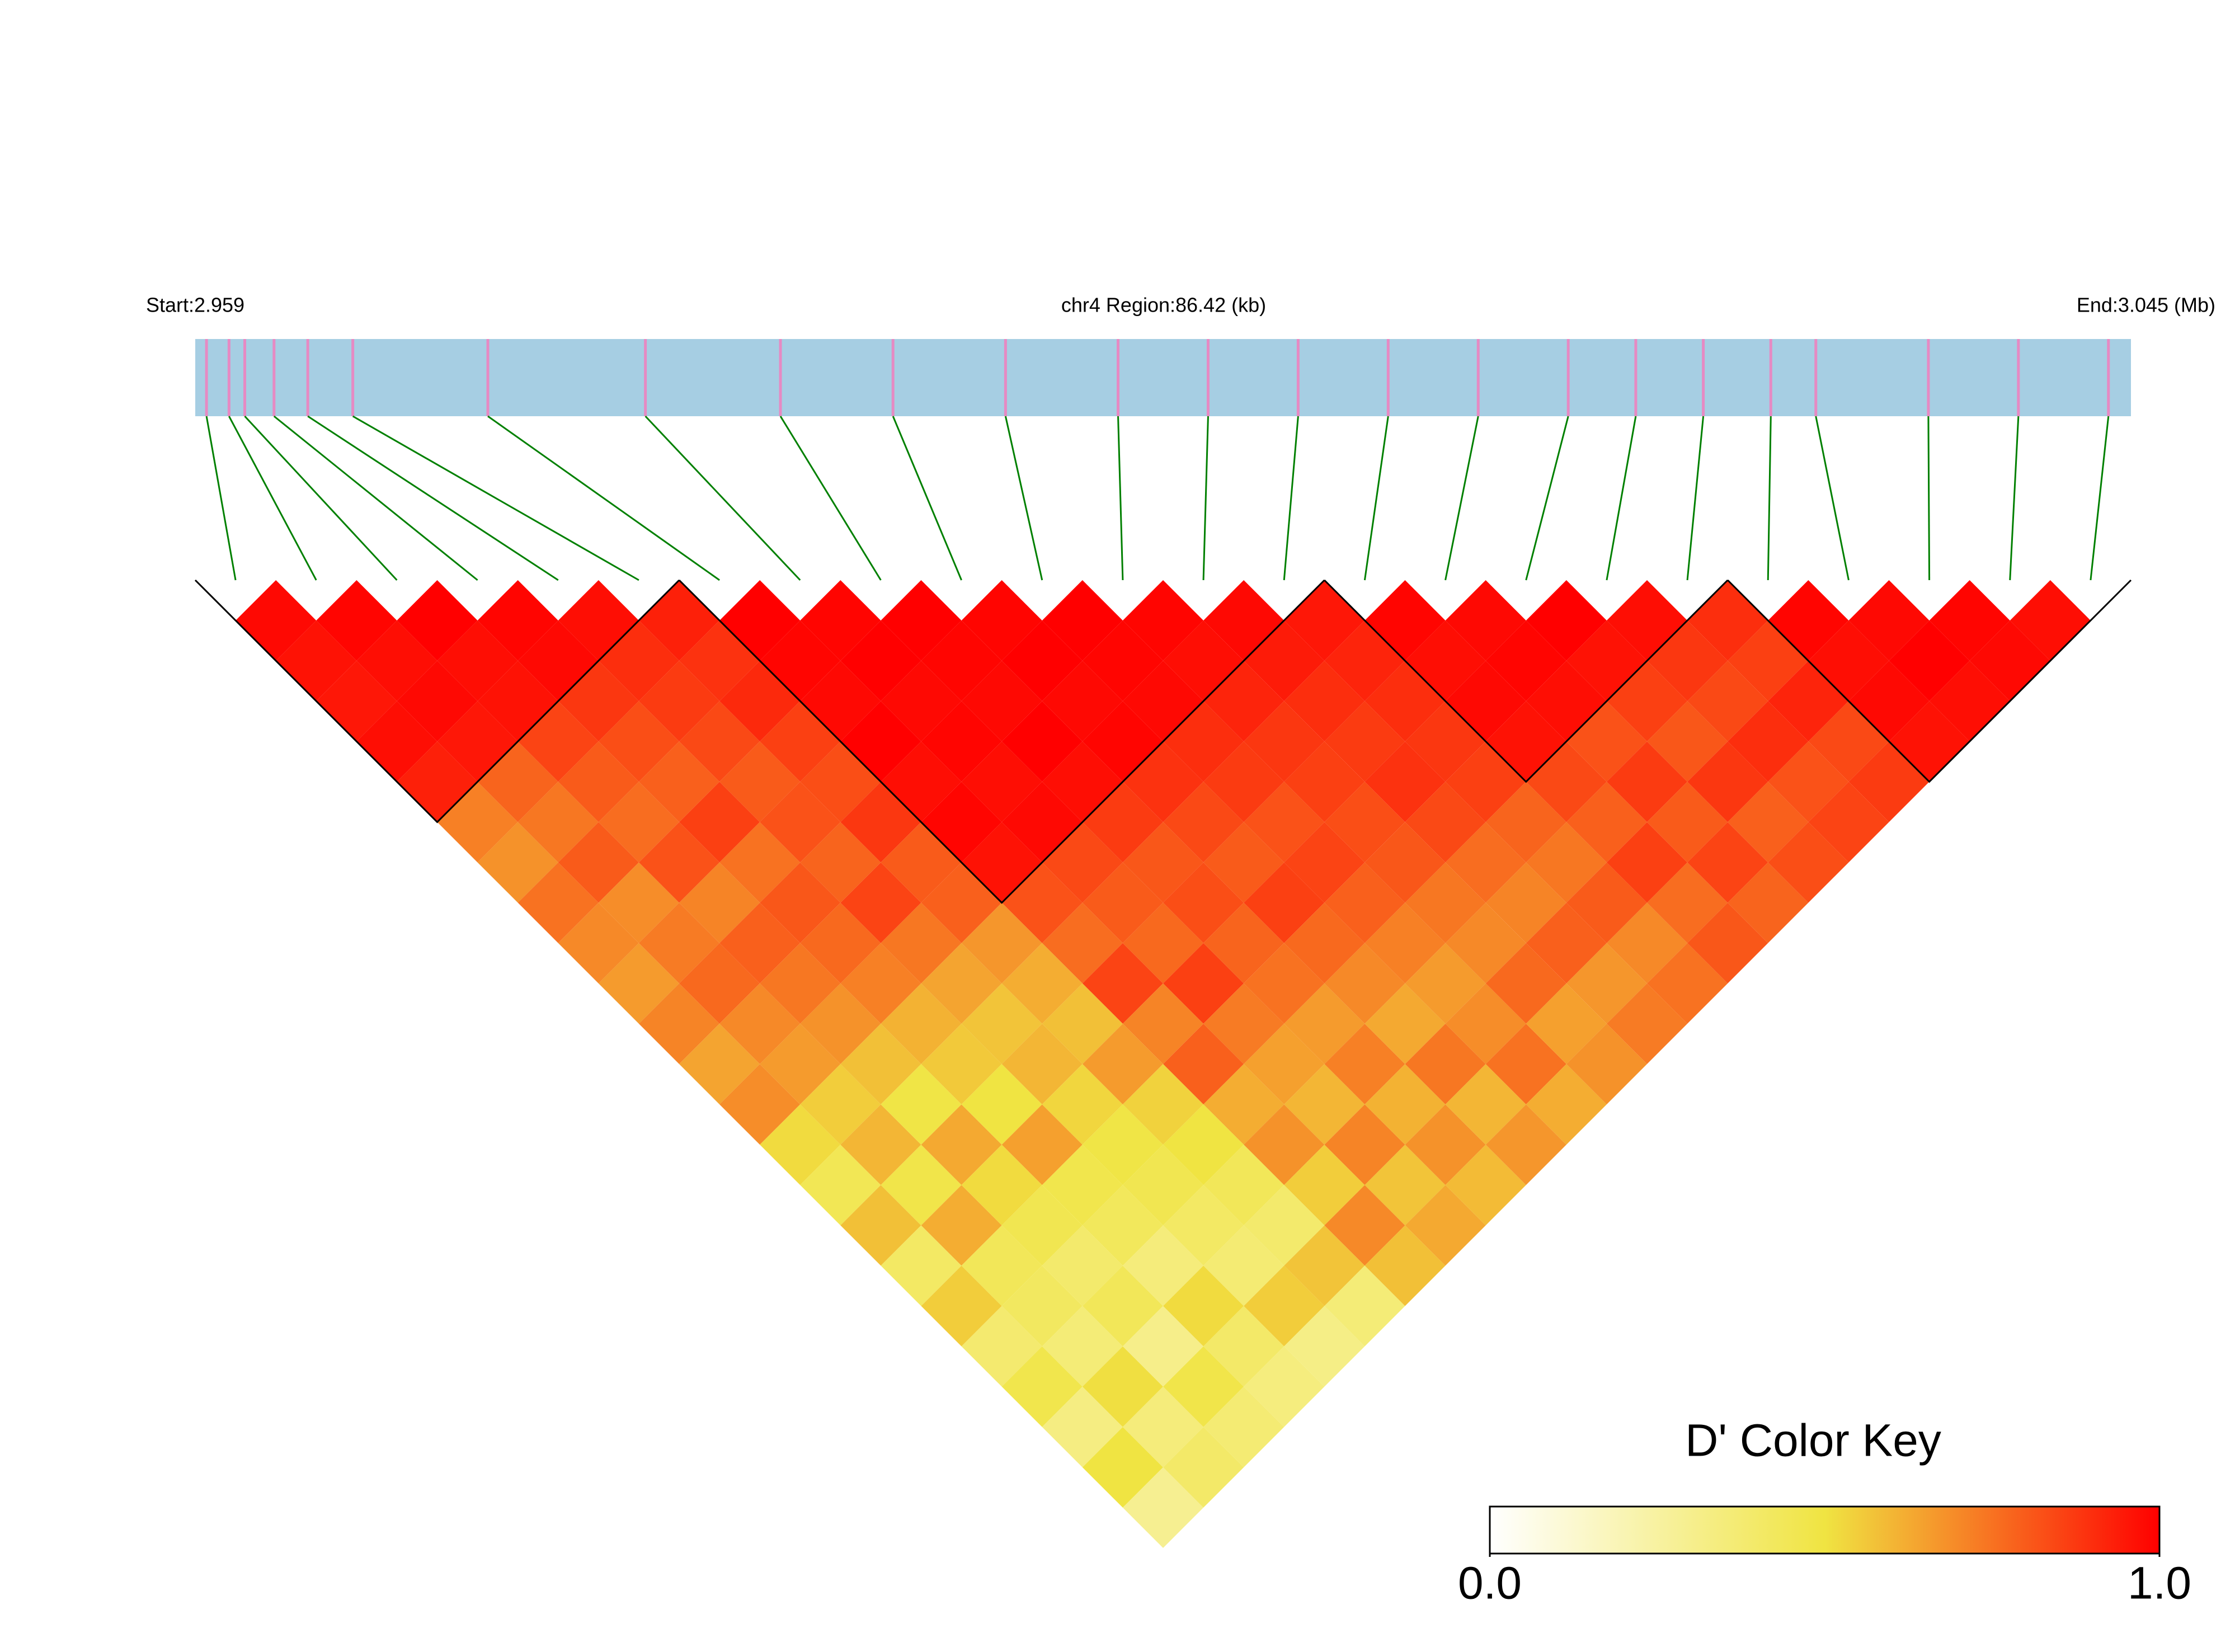 This screenshot has height=1652, width=2235. I want to click on colorbar-title: D' Color Key, so click(1813, 1441).